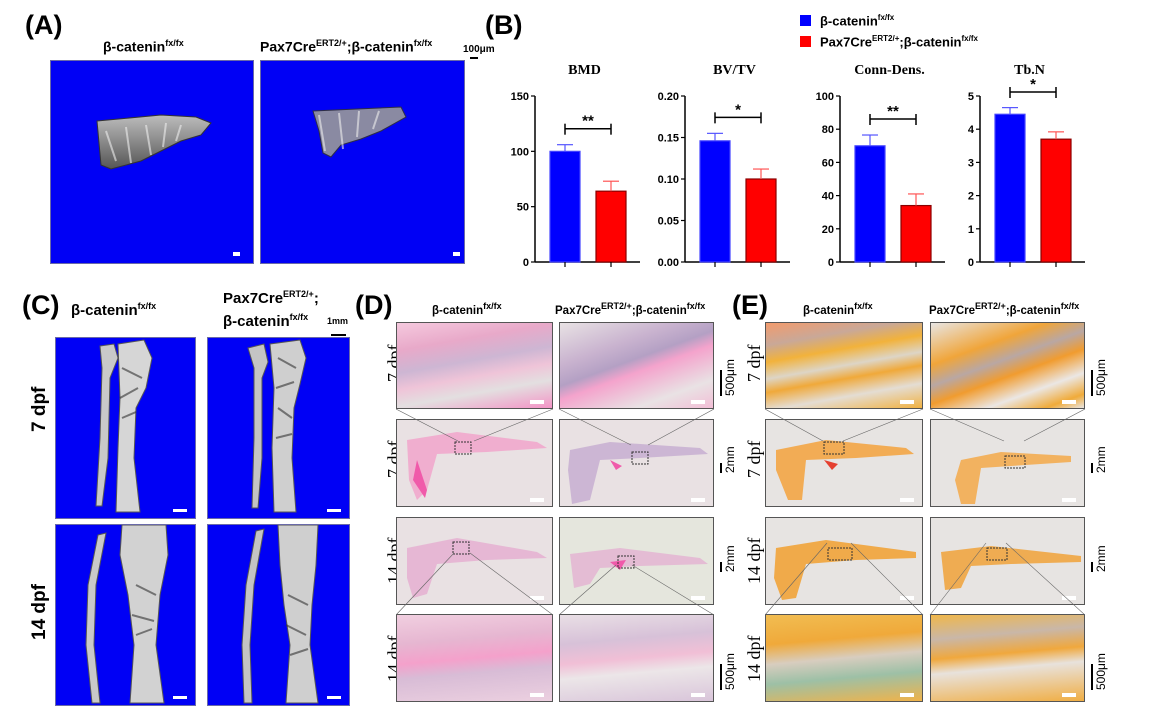  Describe the element at coordinates (849, 21) in the screenshot. I see `legend-label: β-catenin` at that location.